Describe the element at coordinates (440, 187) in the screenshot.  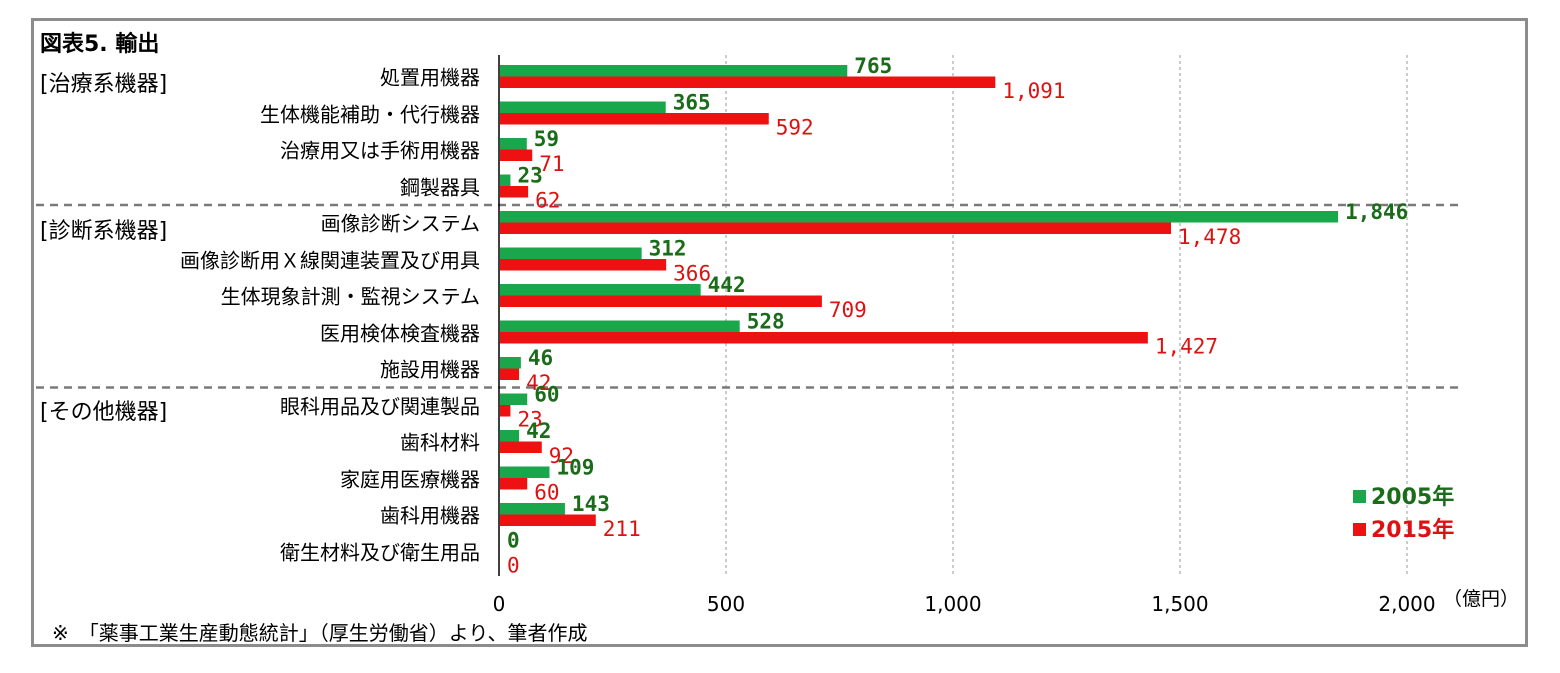
I see `category-label-3: 鋼製器具` at that location.